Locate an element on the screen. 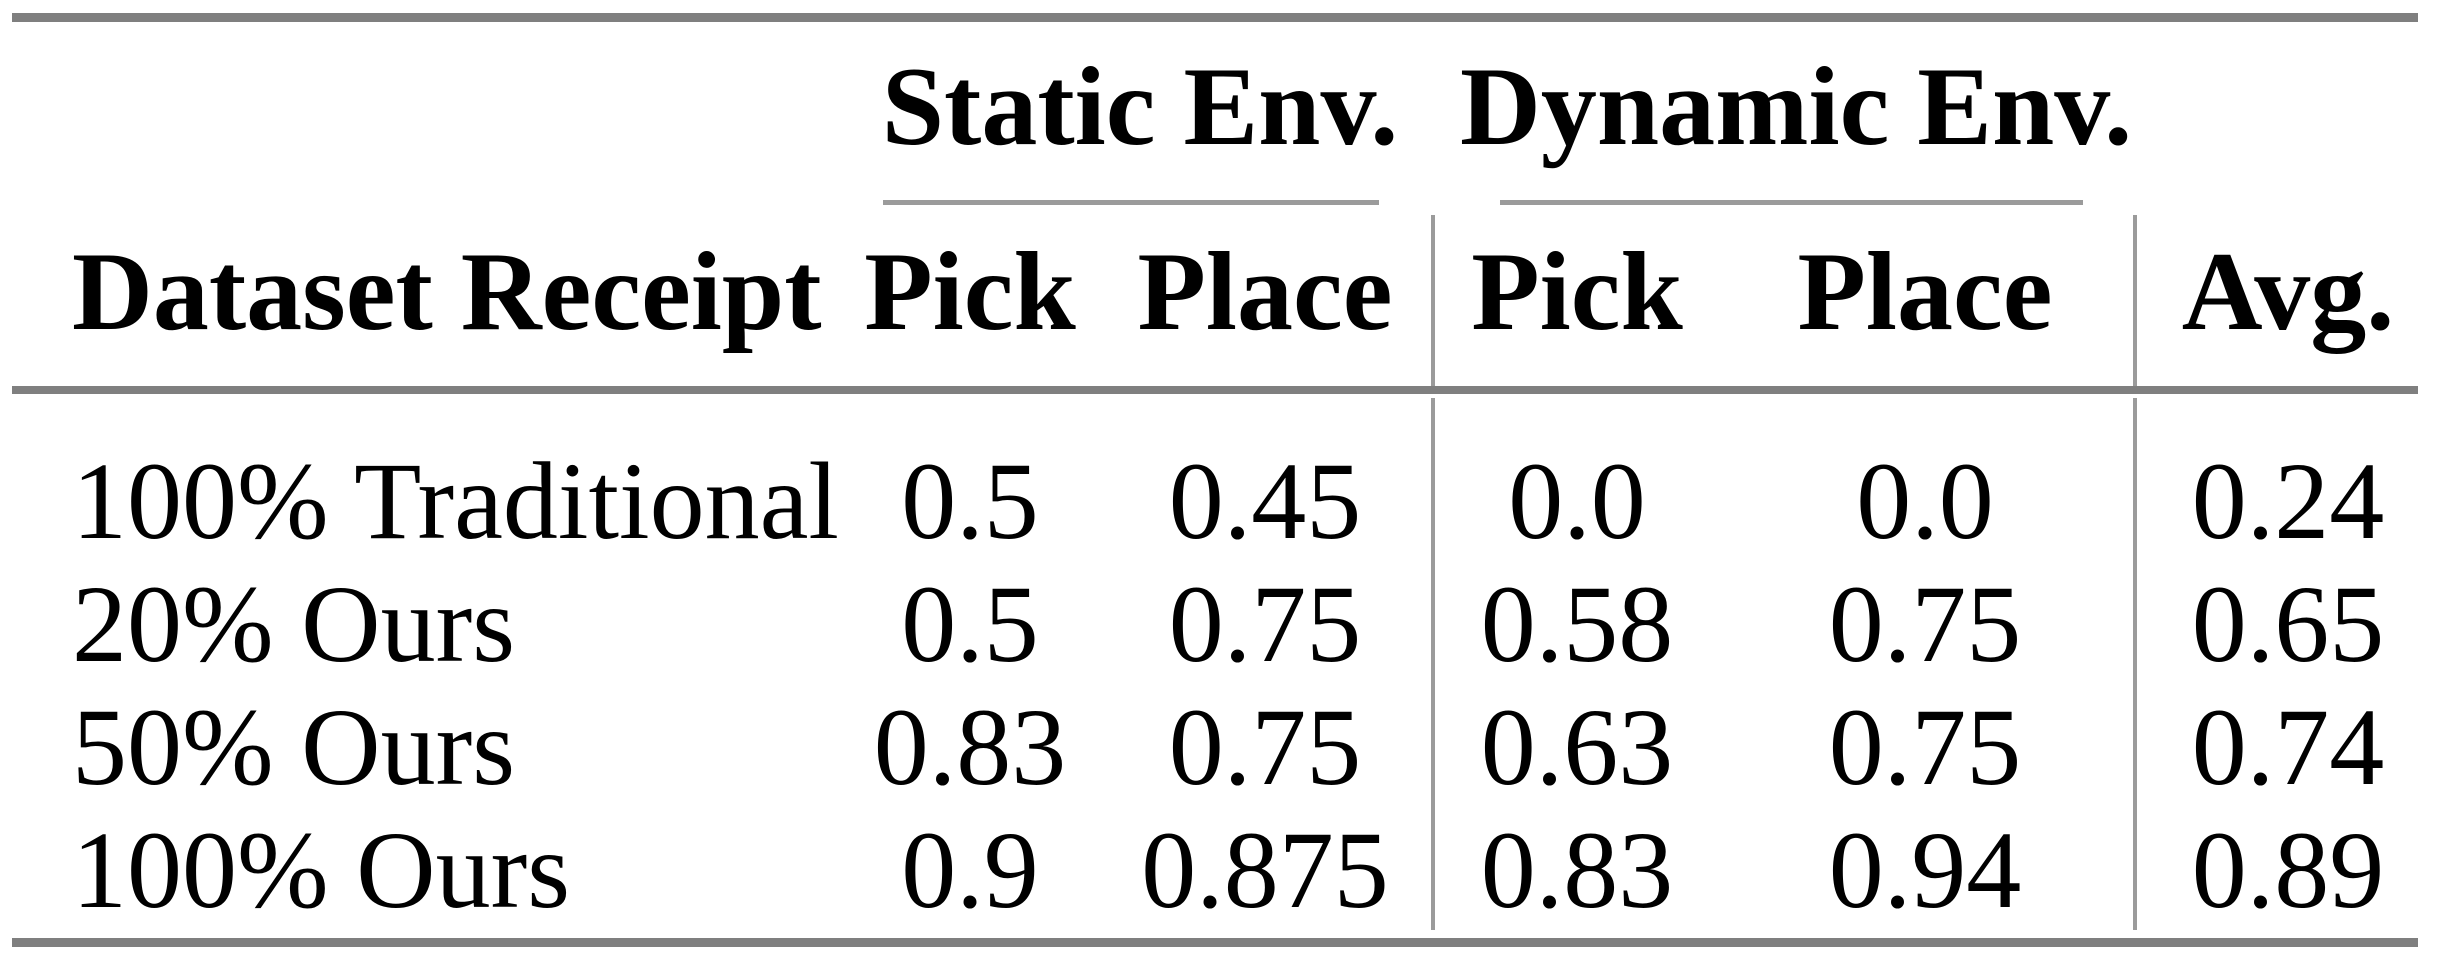  cell-dynamic-place: 0.94 is located at coordinates (1925, 870).